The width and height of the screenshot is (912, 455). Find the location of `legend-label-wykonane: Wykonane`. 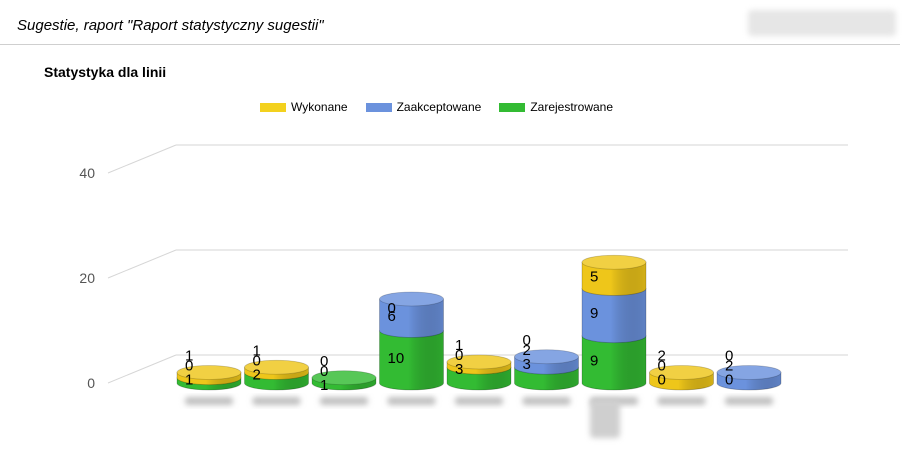

legend-label-wykonane: Wykonane is located at coordinates (319, 107).